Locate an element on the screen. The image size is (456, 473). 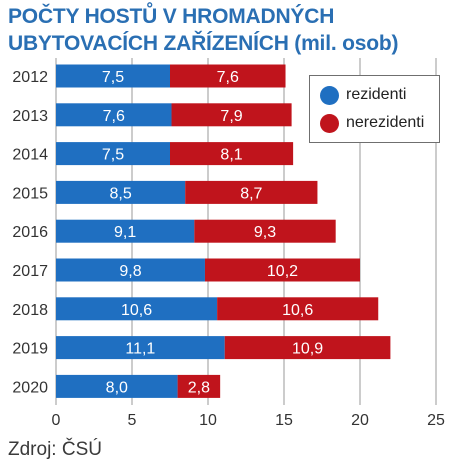
y-category-label: 2016 is located at coordinates (30, 232).